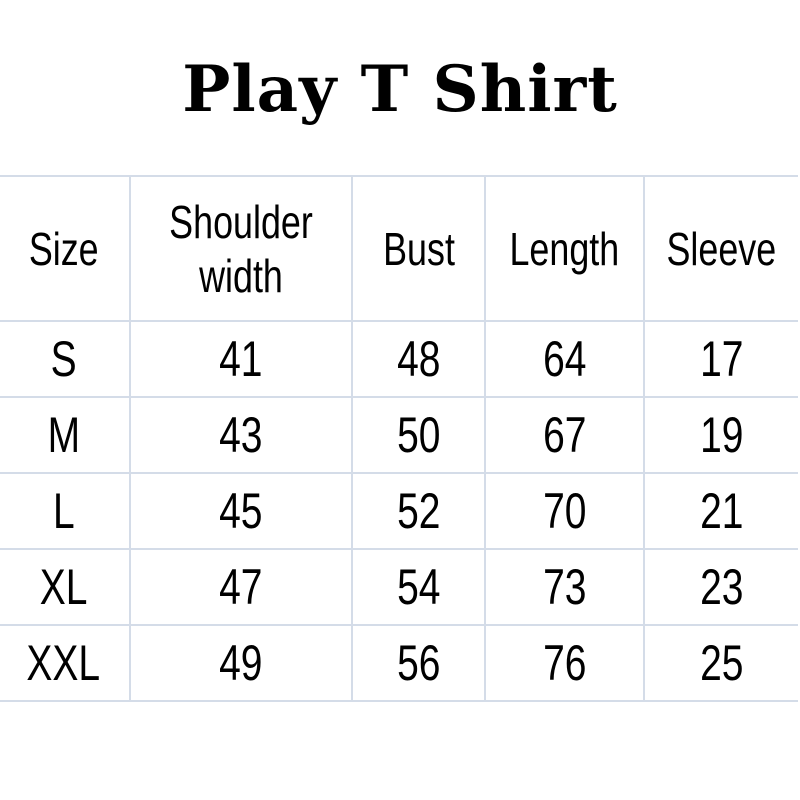  I want to click on header-cell: Sleeve, so click(720, 248).